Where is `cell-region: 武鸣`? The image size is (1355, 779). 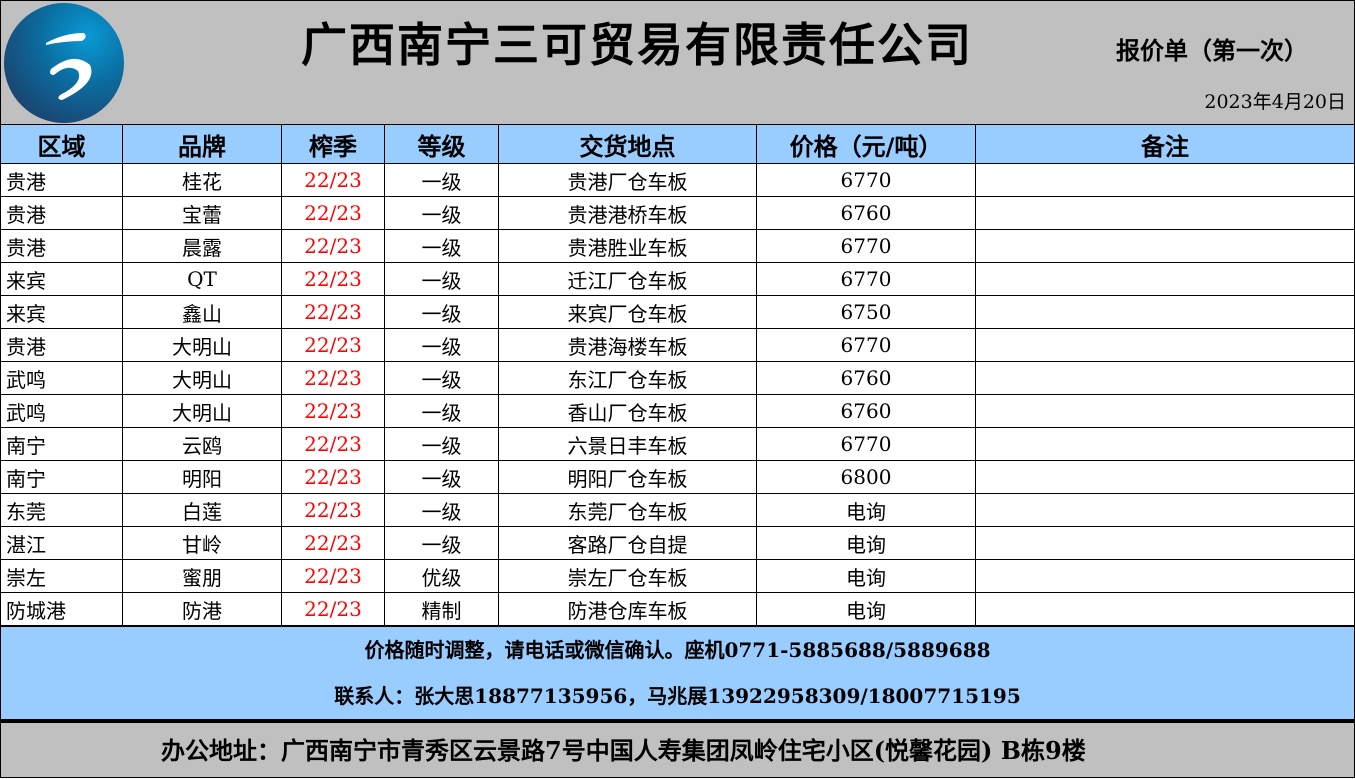
cell-region: 武鸣 is located at coordinates (61, 411).